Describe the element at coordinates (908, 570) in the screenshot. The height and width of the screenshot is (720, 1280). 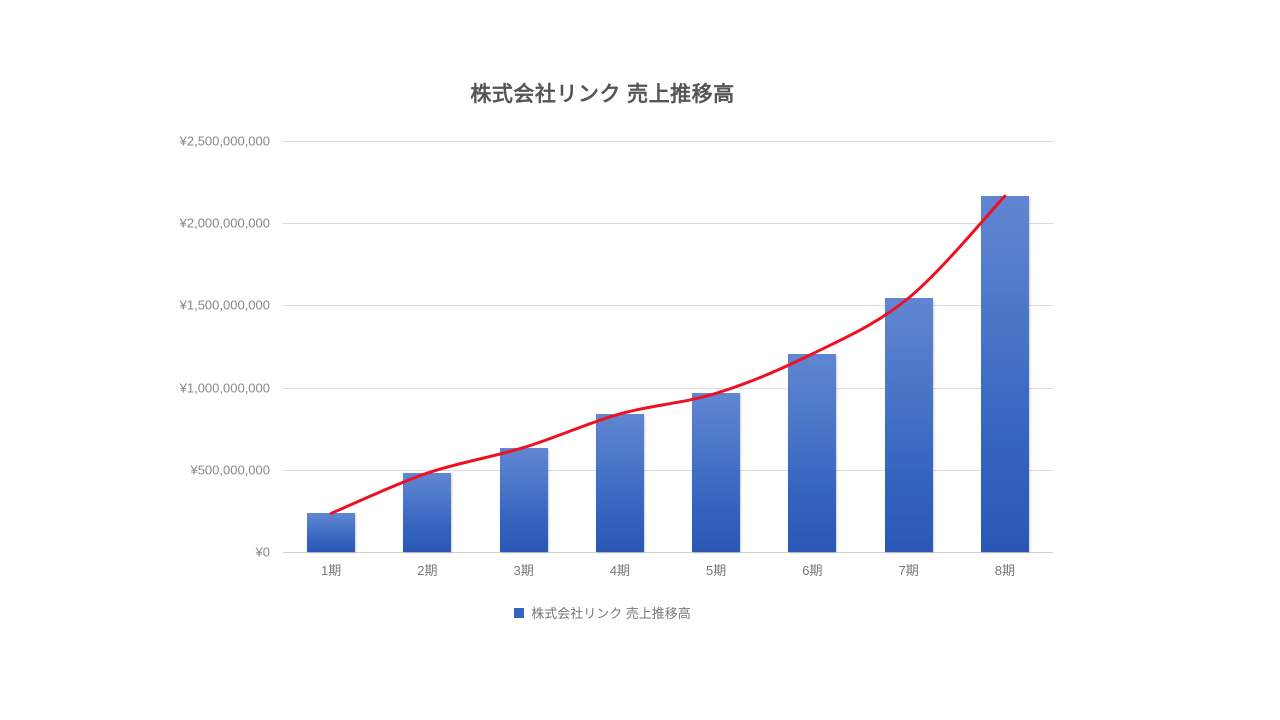
I see `x-axis-tick-label: 7期` at that location.